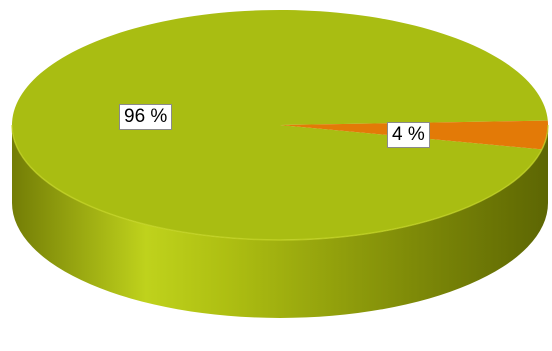 The image size is (552, 351). I want to click on slice-label-4: 4 %, so click(408, 135).